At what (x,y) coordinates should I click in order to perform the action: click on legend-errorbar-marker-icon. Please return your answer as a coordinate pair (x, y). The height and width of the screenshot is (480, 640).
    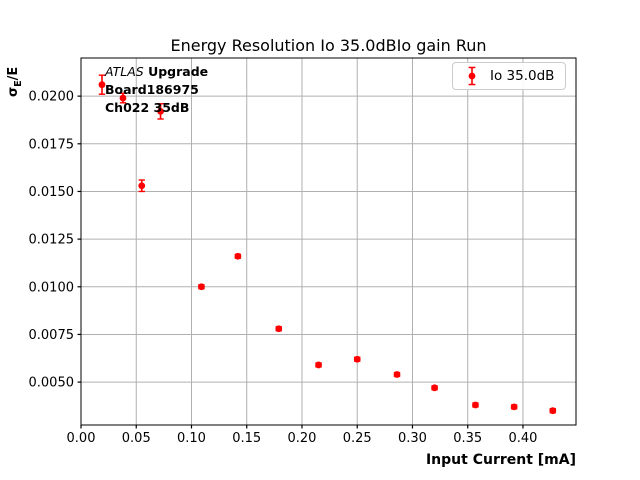
    Looking at the image, I should click on (472, 76).